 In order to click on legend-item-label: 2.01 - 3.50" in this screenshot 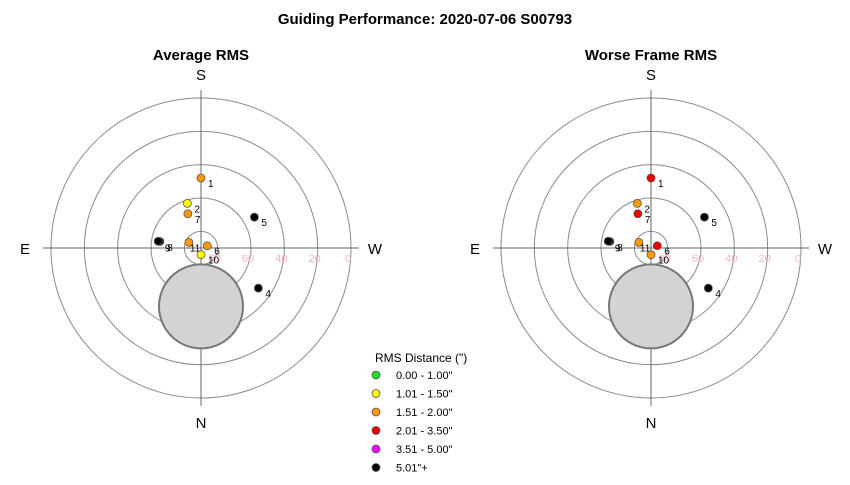, I will do `click(424, 432)`.